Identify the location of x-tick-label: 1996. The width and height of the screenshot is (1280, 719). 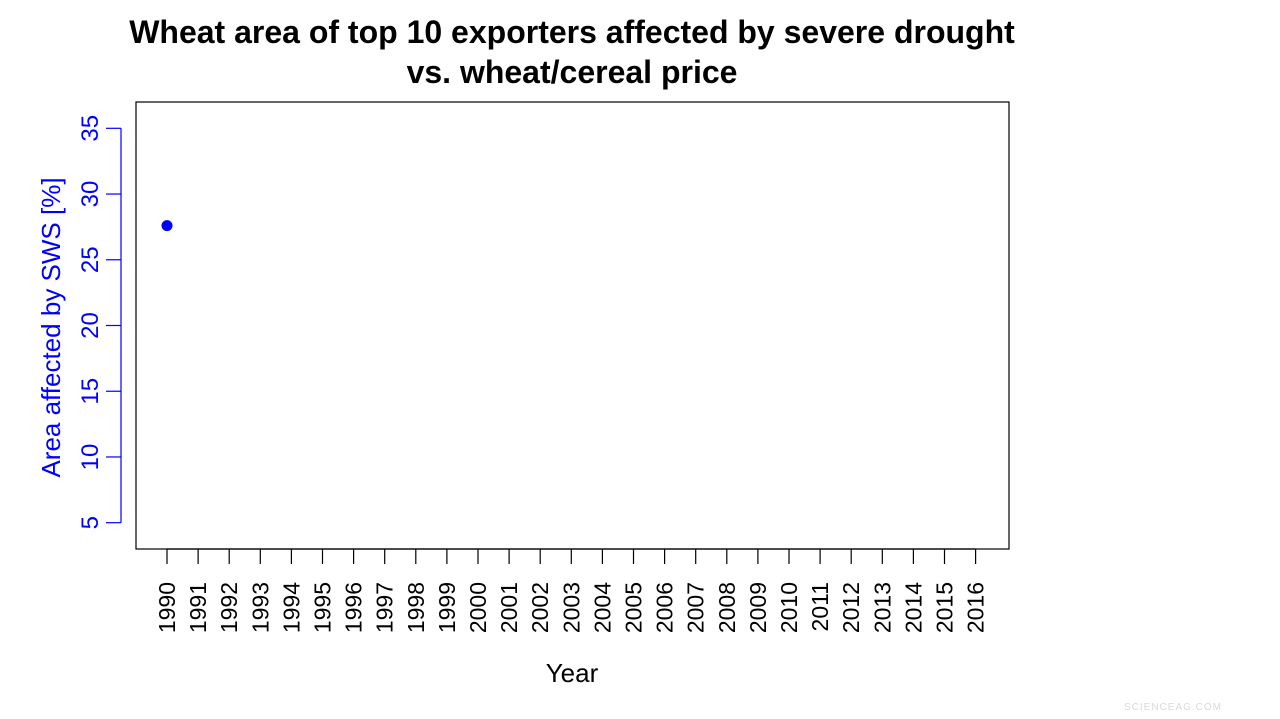
(354, 607).